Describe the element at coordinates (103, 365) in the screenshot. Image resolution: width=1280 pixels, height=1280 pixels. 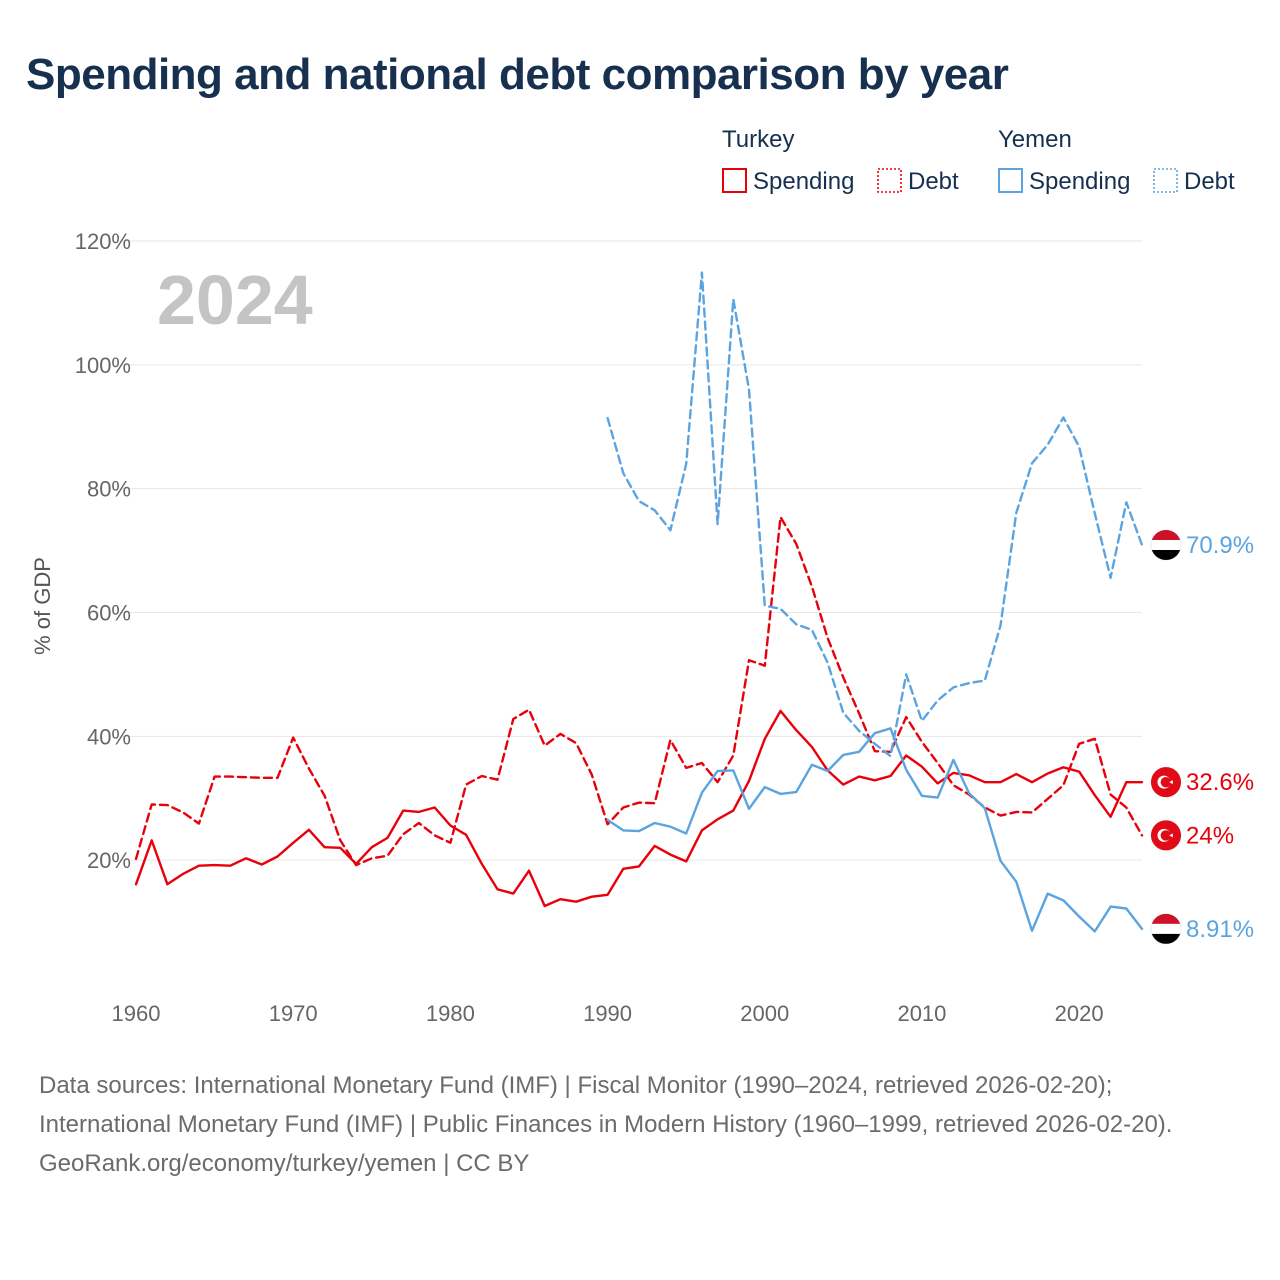
I see `y-tick-label: 100%` at that location.